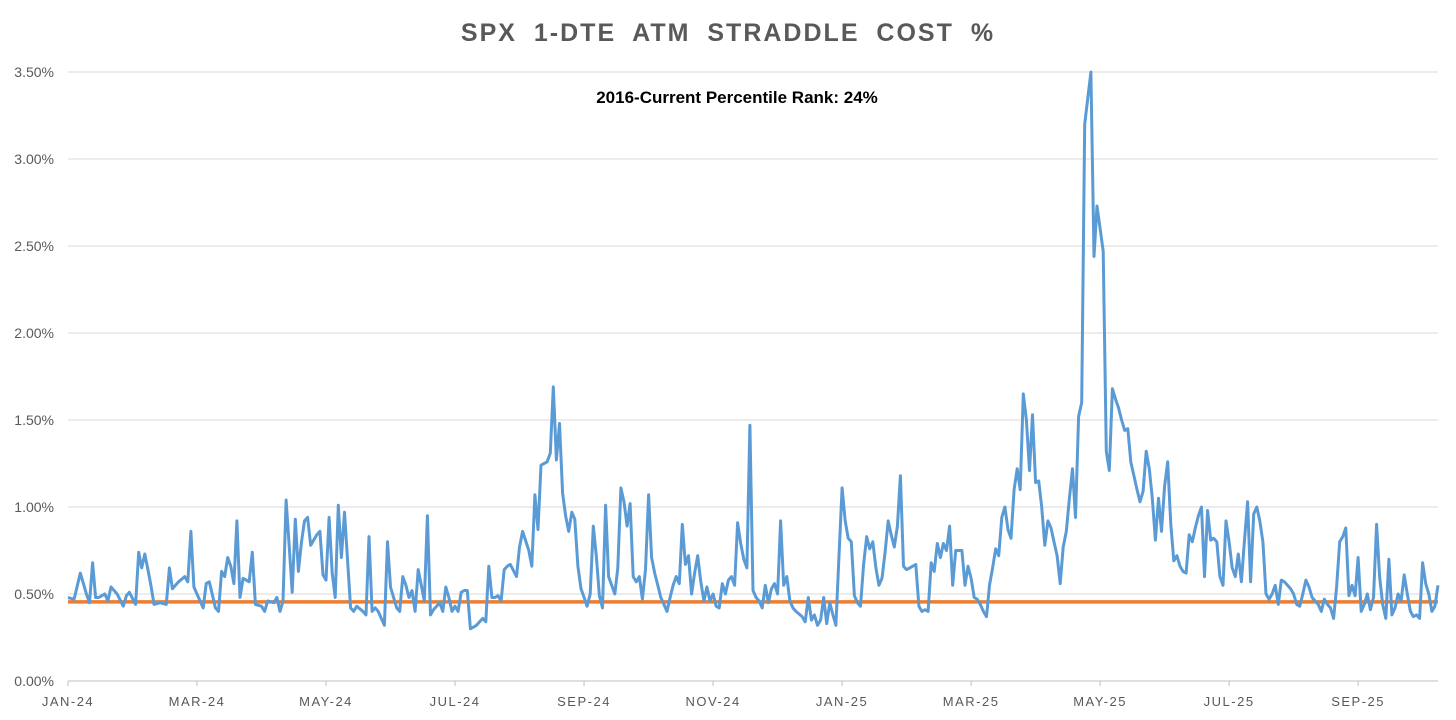 The image size is (1456, 720). I want to click on percentile-rank-annotation: 2016-Current Percentile Rank: 24%, so click(737, 97).